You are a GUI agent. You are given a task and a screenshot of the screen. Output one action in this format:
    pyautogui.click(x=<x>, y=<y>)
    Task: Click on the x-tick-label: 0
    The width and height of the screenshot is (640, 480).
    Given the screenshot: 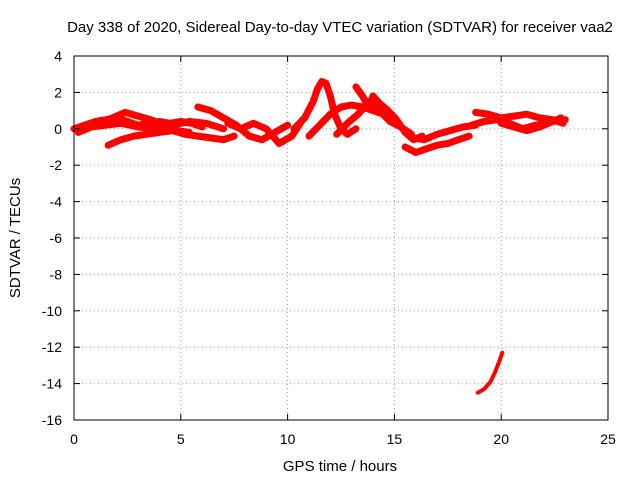 What is the action you would take?
    pyautogui.click(x=74, y=439)
    